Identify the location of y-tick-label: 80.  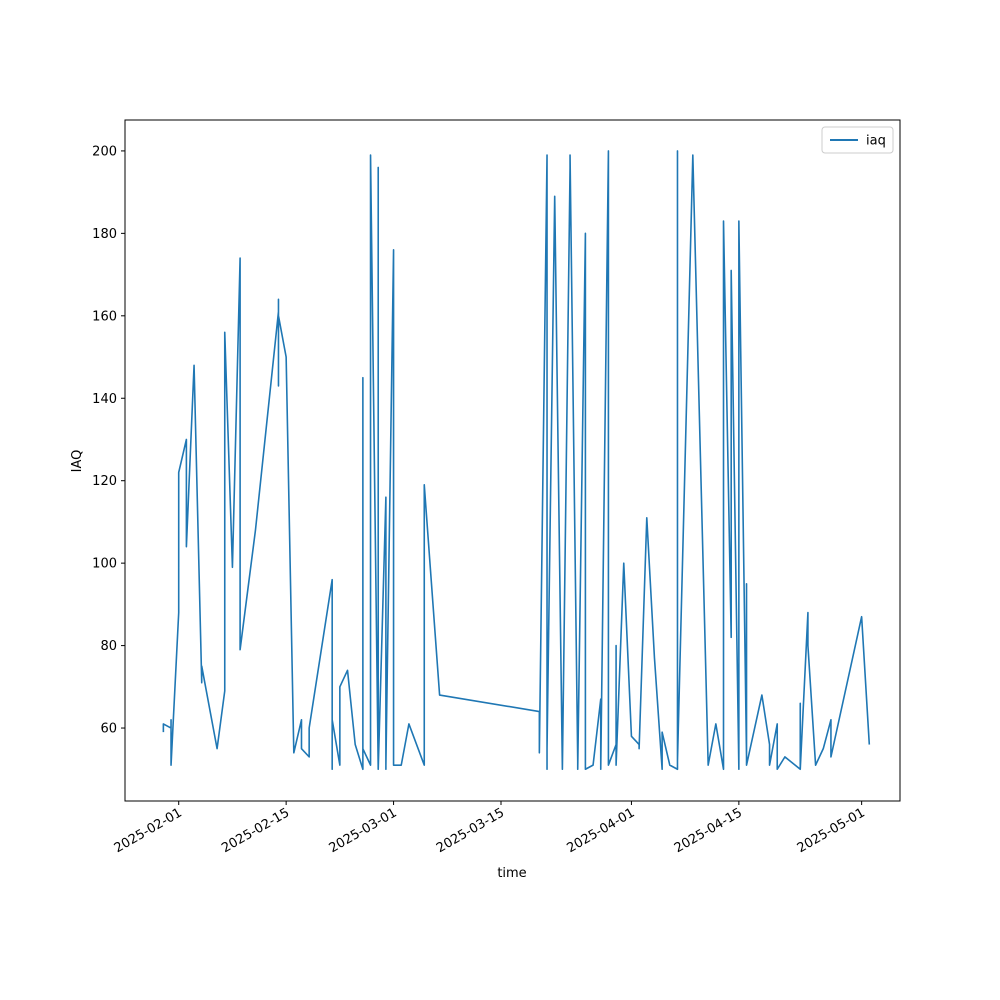
(108, 646).